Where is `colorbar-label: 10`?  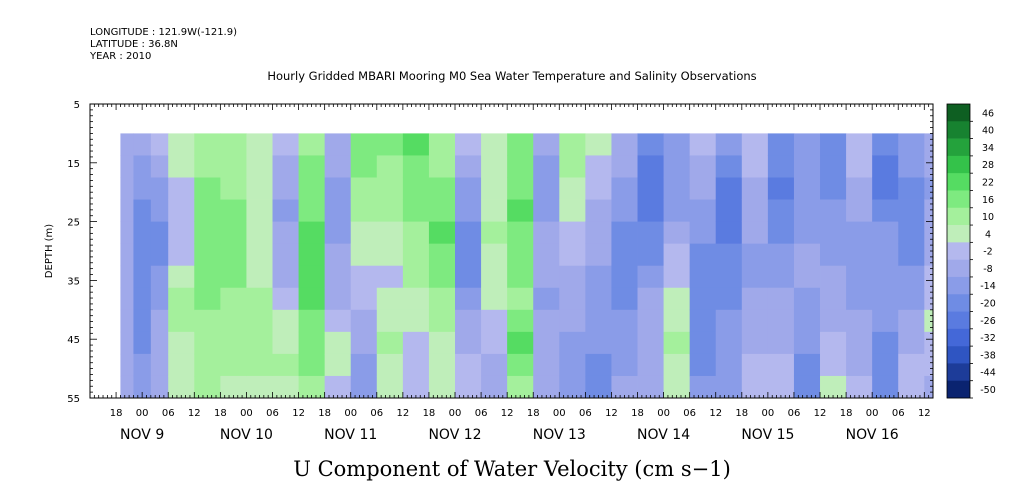 colorbar-label: 10 is located at coordinates (988, 217).